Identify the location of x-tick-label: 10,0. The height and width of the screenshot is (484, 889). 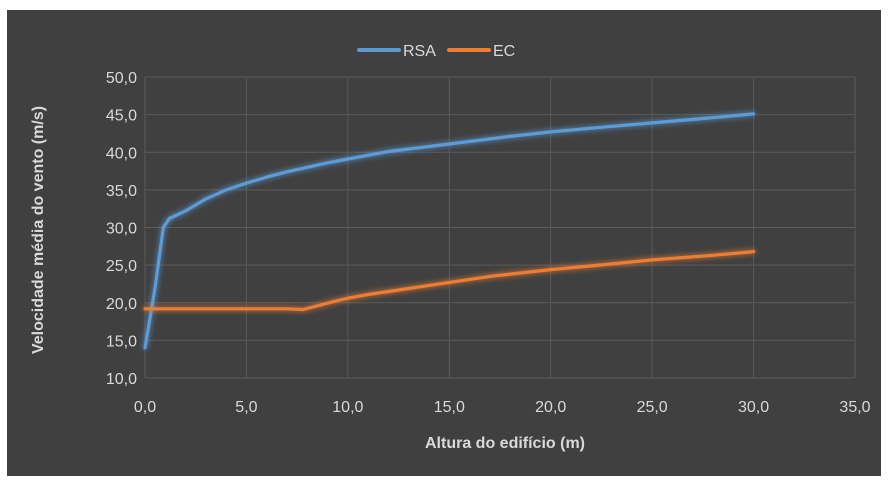
(347, 407).